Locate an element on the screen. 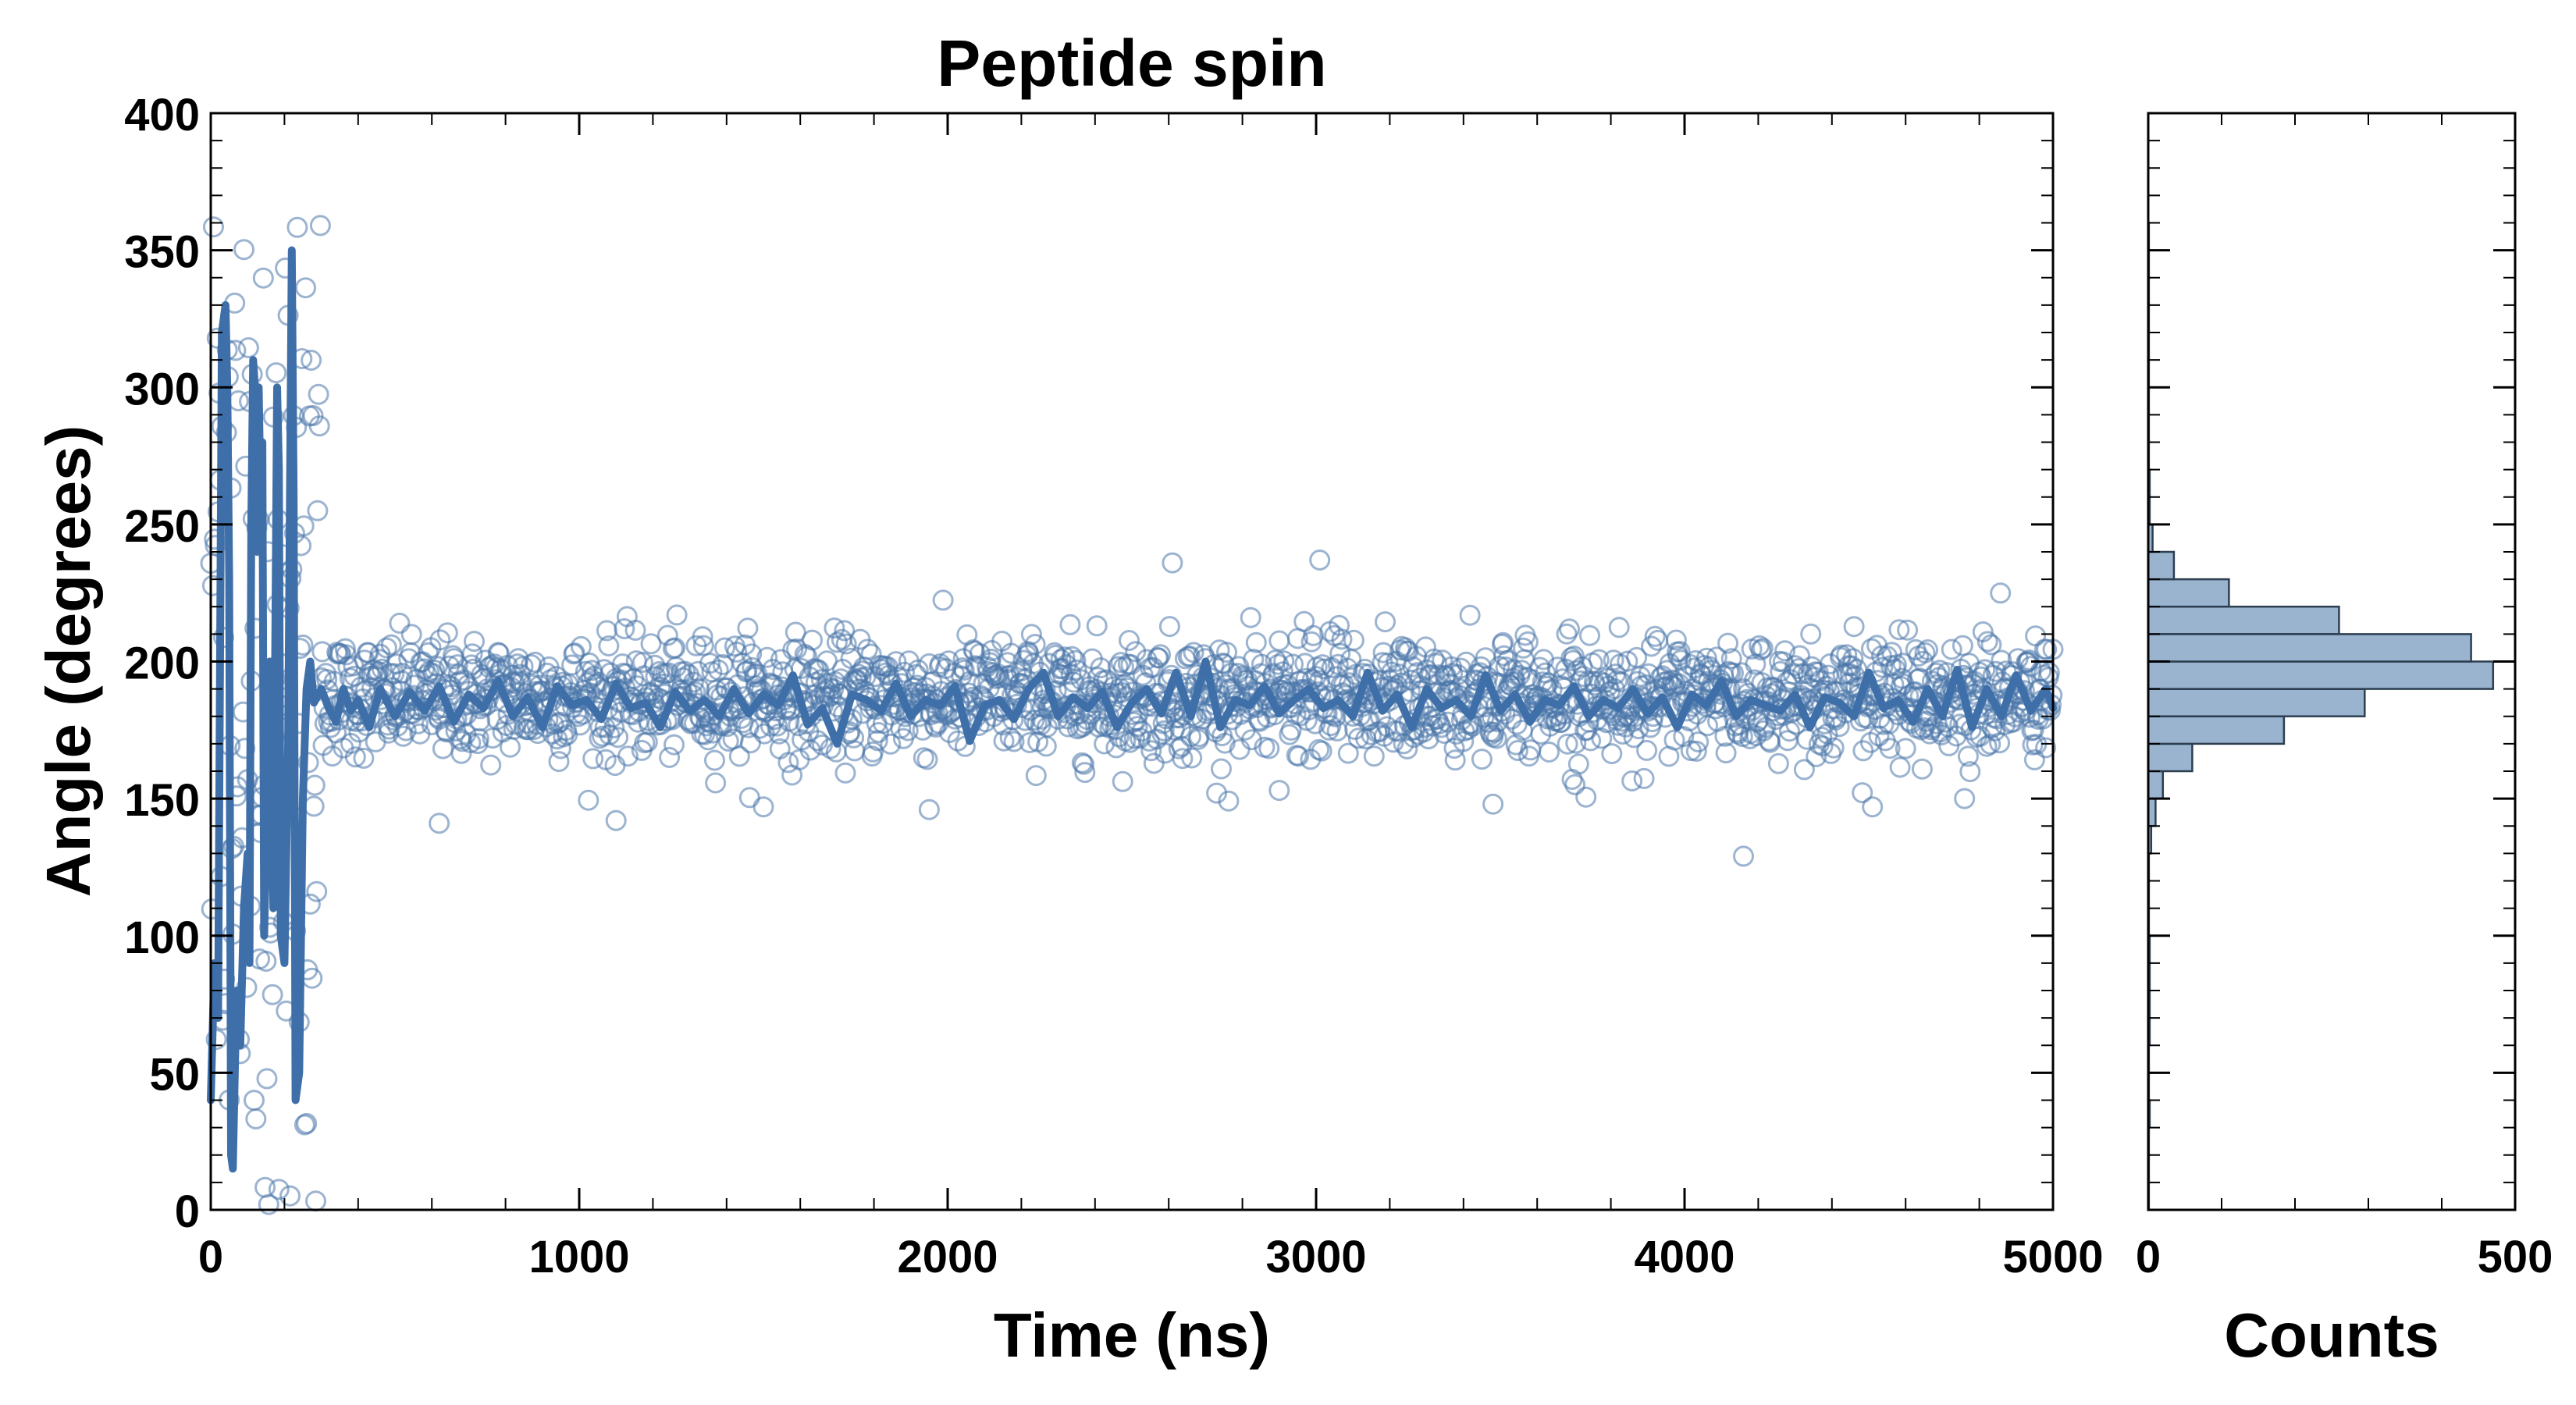 The image size is (2576, 1405). histogram-x-tick-label: 500 is located at coordinates (2515, 1257).